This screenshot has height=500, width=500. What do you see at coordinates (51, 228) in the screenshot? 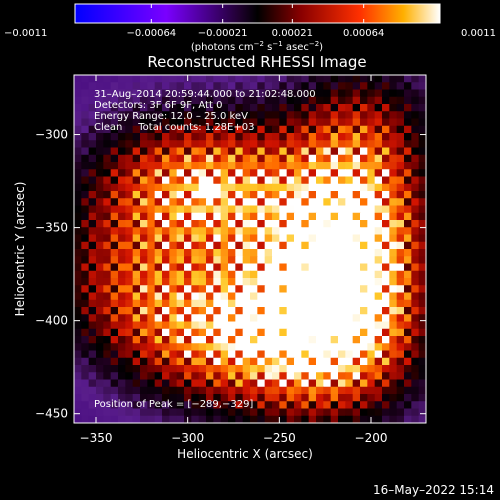
I see `y-tick-label: −350` at bounding box center [51, 228].